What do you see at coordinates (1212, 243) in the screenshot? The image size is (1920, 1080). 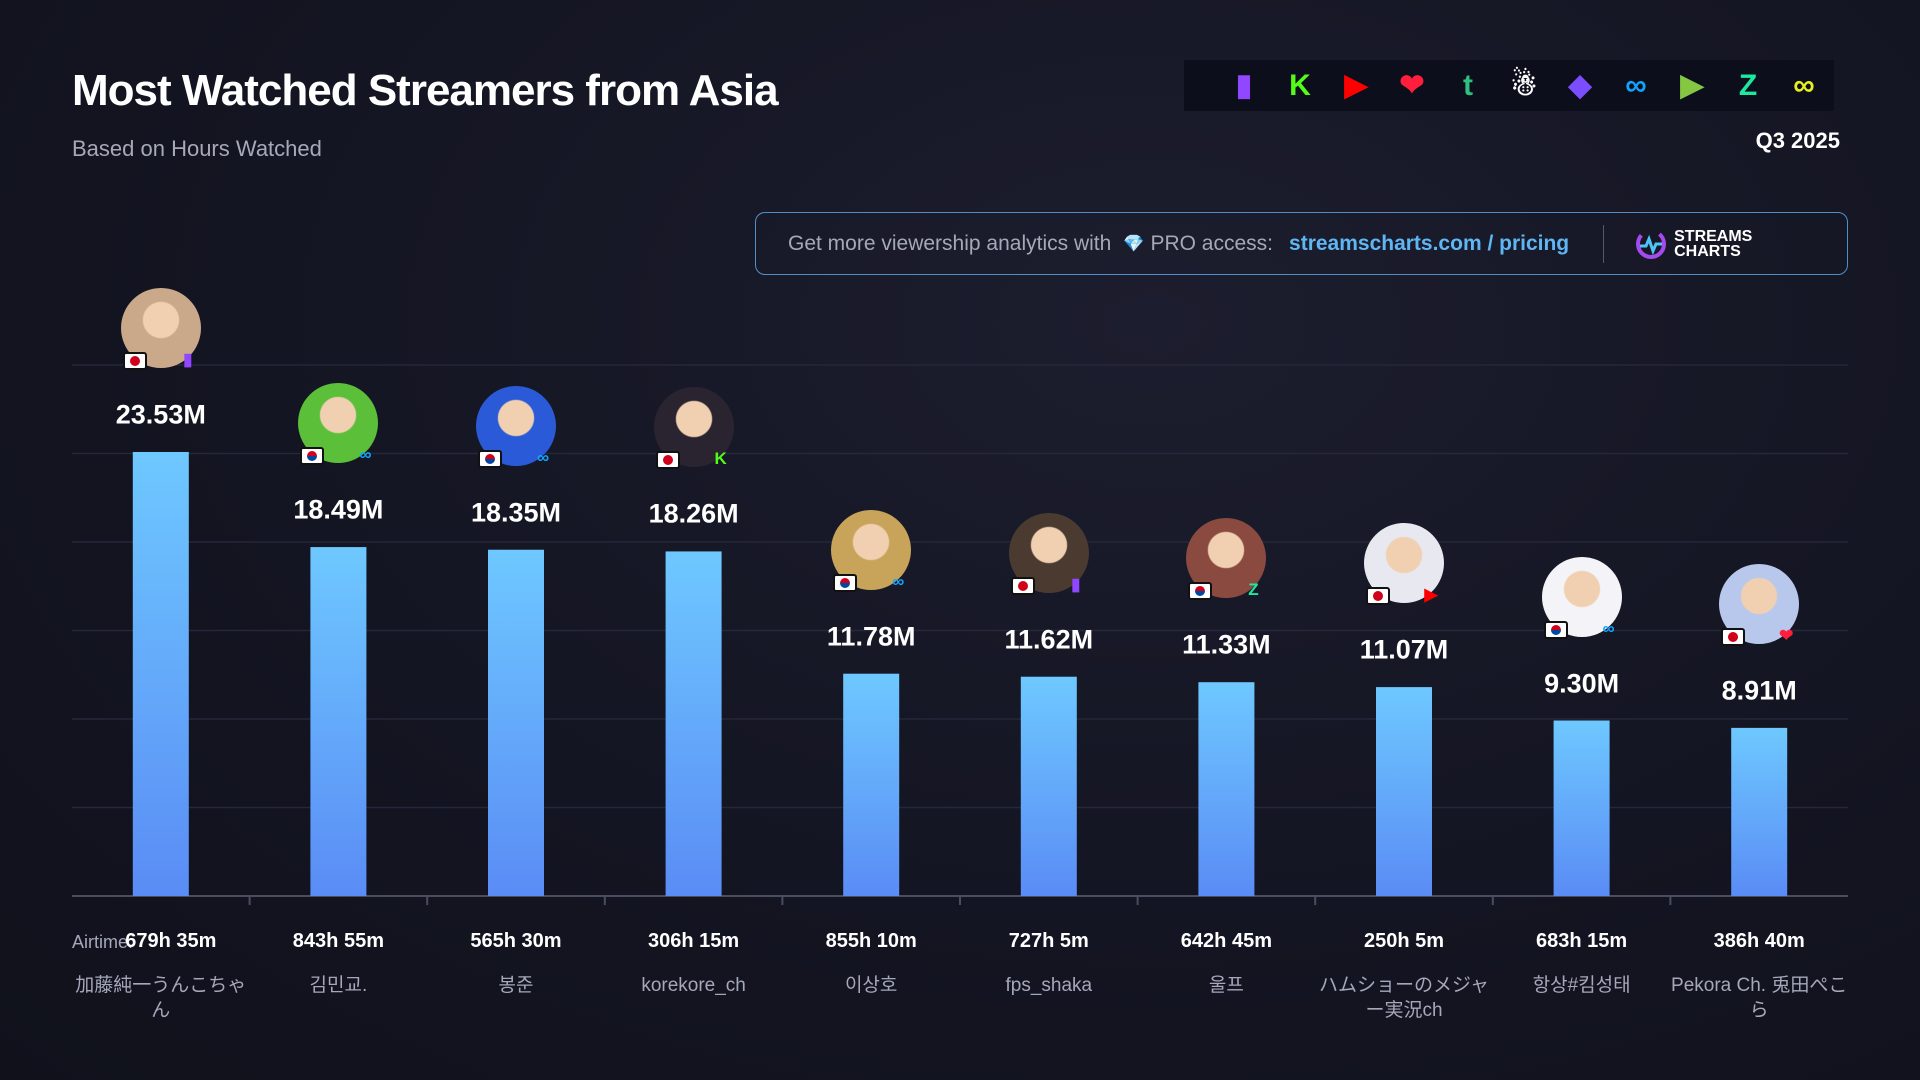 I see `banner-pro: PRO access:` at bounding box center [1212, 243].